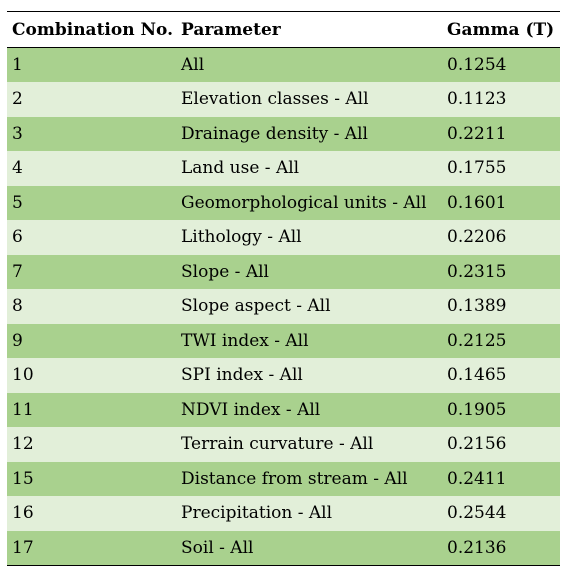 This screenshot has height=572, width=573. Describe the element at coordinates (283, 547) in the screenshot. I see `table-row: 17 Soil - All 0.2136` at that location.